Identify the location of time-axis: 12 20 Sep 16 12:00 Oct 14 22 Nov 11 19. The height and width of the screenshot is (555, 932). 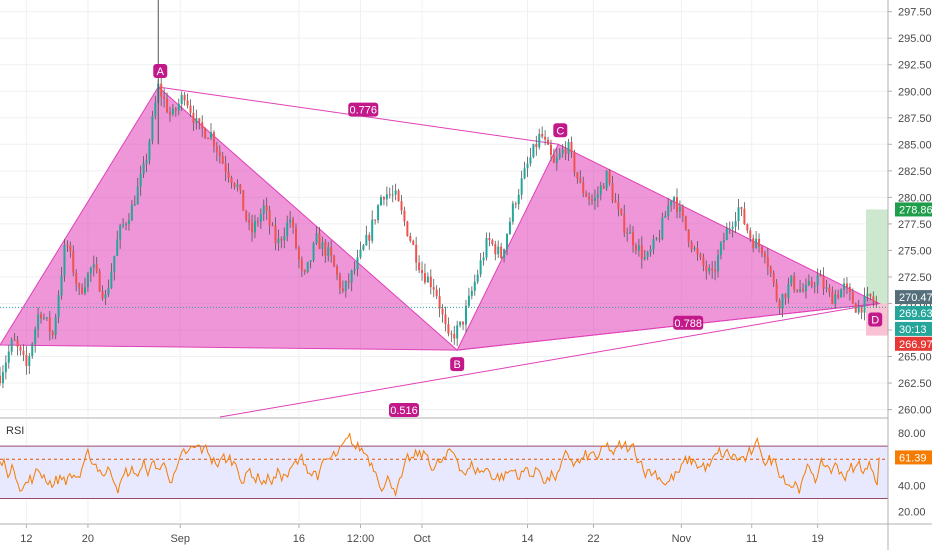
(422, 534).